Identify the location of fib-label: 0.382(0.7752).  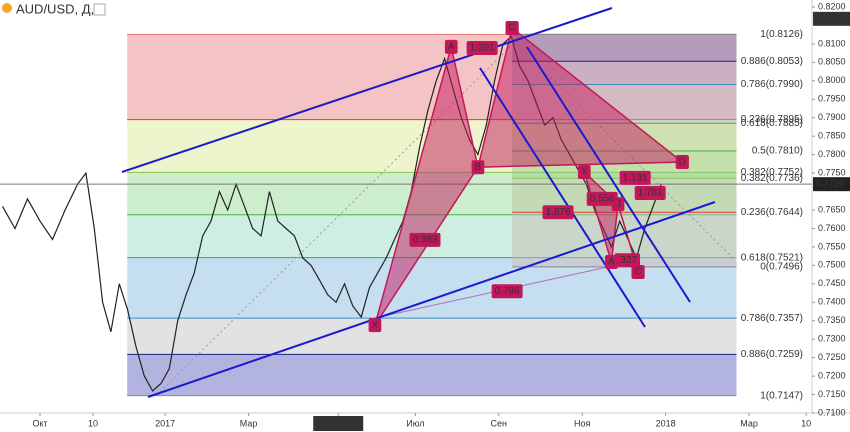
(772, 172).